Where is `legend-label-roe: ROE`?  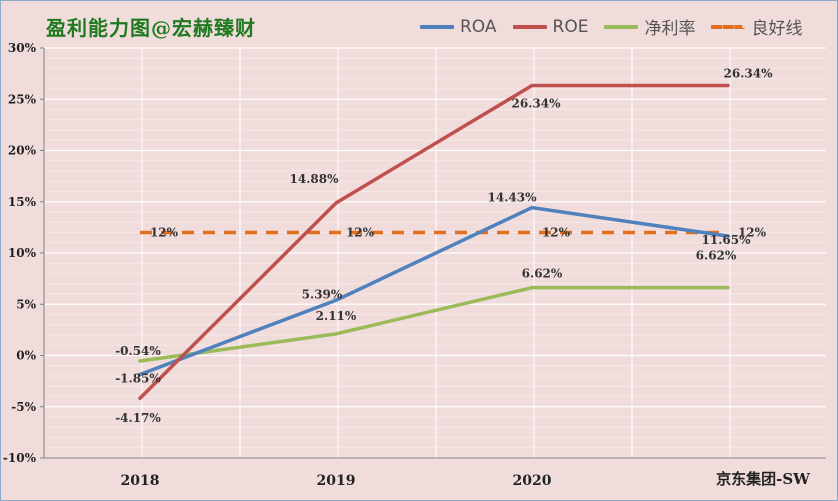 legend-label-roe: ROE is located at coordinates (570, 26).